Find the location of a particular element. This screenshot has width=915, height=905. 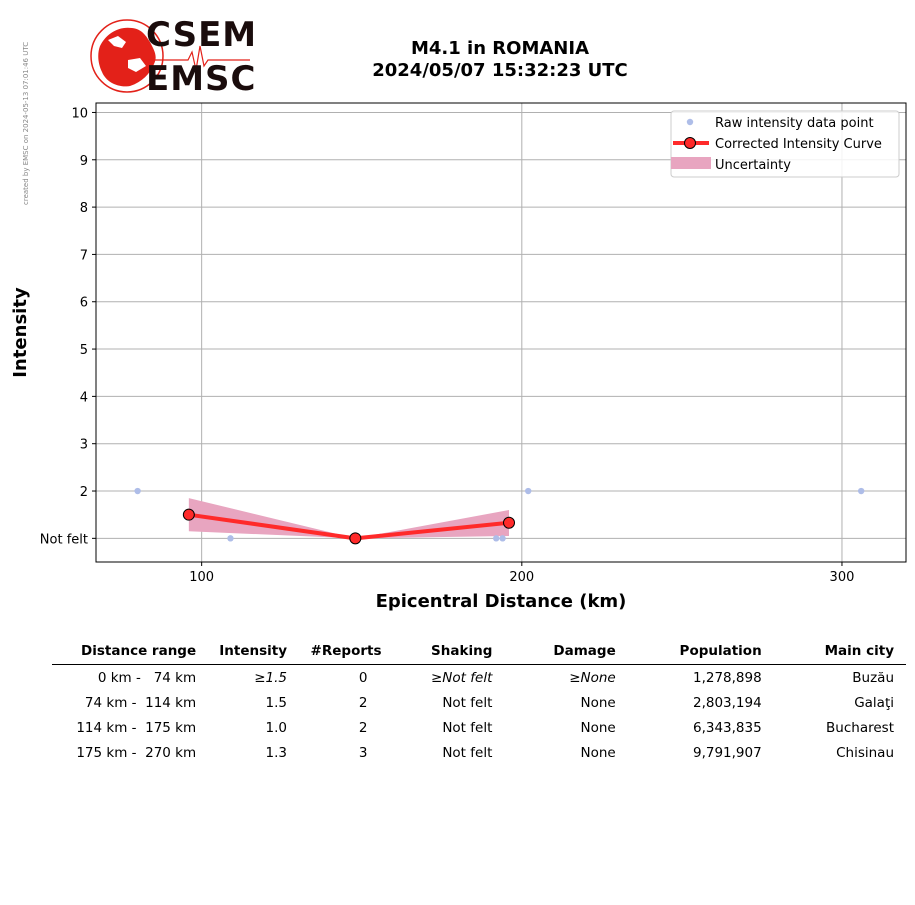

y-tick-label: 9 is located at coordinates (84, 161).